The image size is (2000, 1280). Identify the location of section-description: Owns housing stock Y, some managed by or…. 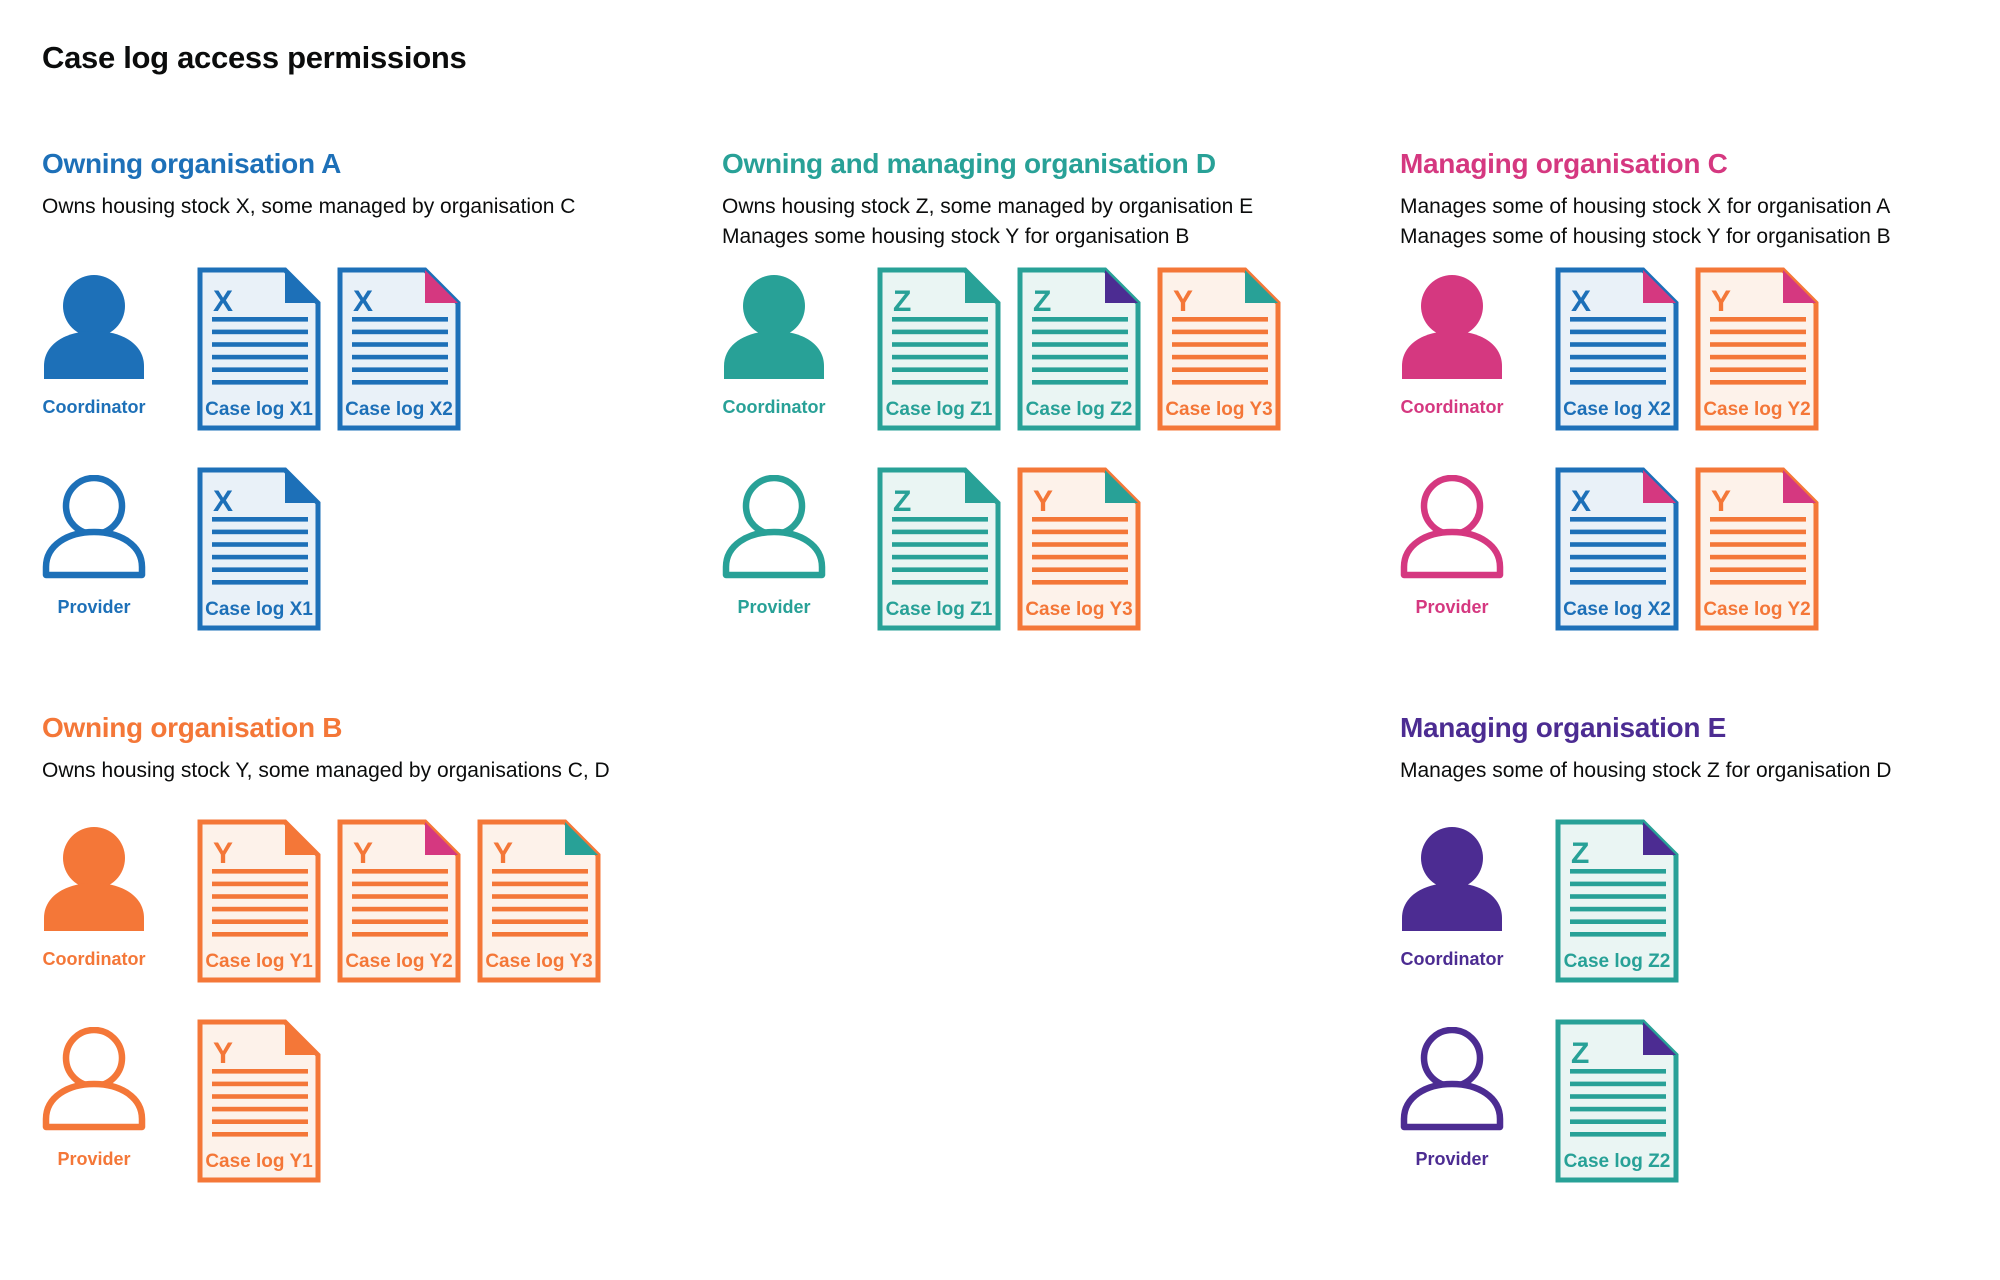
(326, 771).